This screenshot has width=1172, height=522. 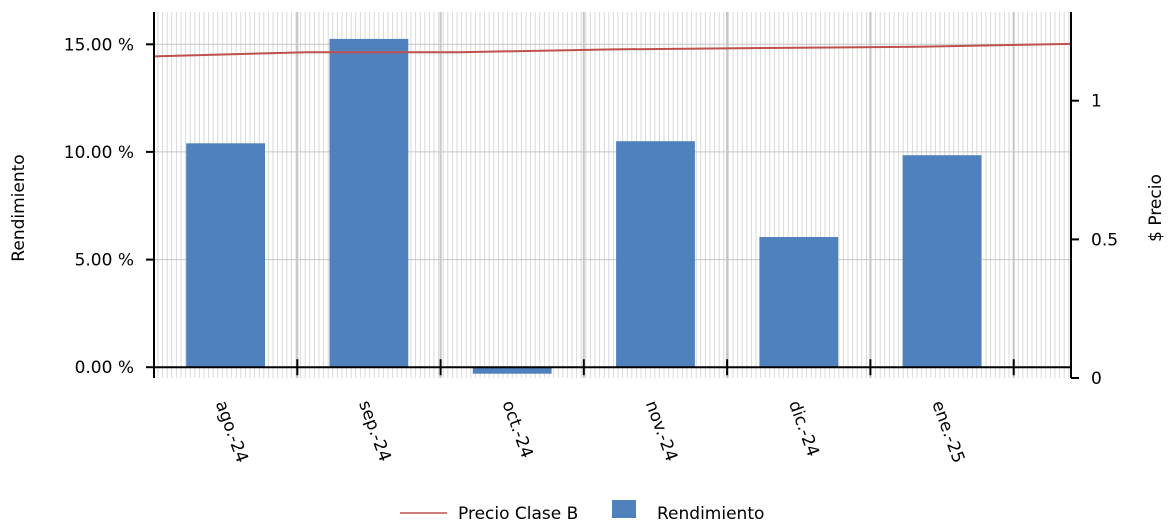 What do you see at coordinates (99, 45) in the screenshot?
I see `y-tick-label: 15.00 %` at bounding box center [99, 45].